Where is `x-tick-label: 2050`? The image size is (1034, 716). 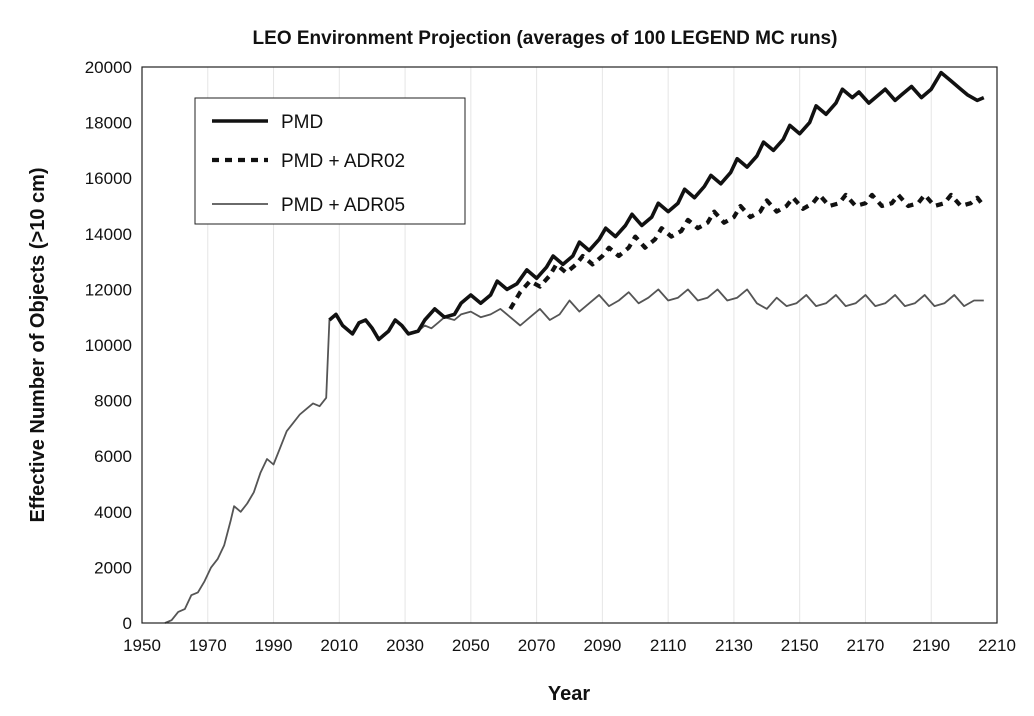
x-tick-label: 2050 is located at coordinates (471, 645).